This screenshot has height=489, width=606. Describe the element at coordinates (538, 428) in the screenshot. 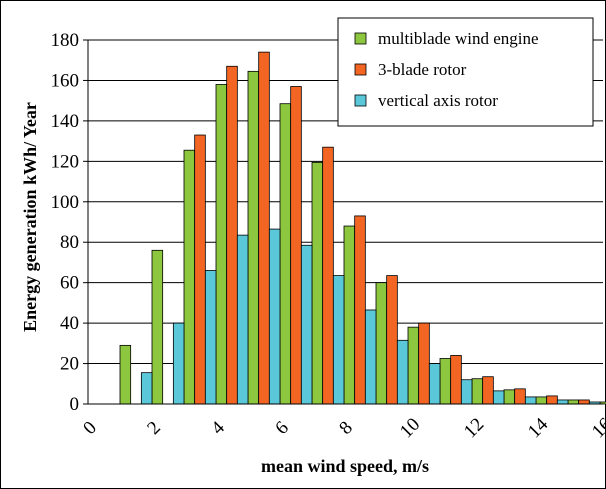

I see `x-tick-label: 14` at that location.